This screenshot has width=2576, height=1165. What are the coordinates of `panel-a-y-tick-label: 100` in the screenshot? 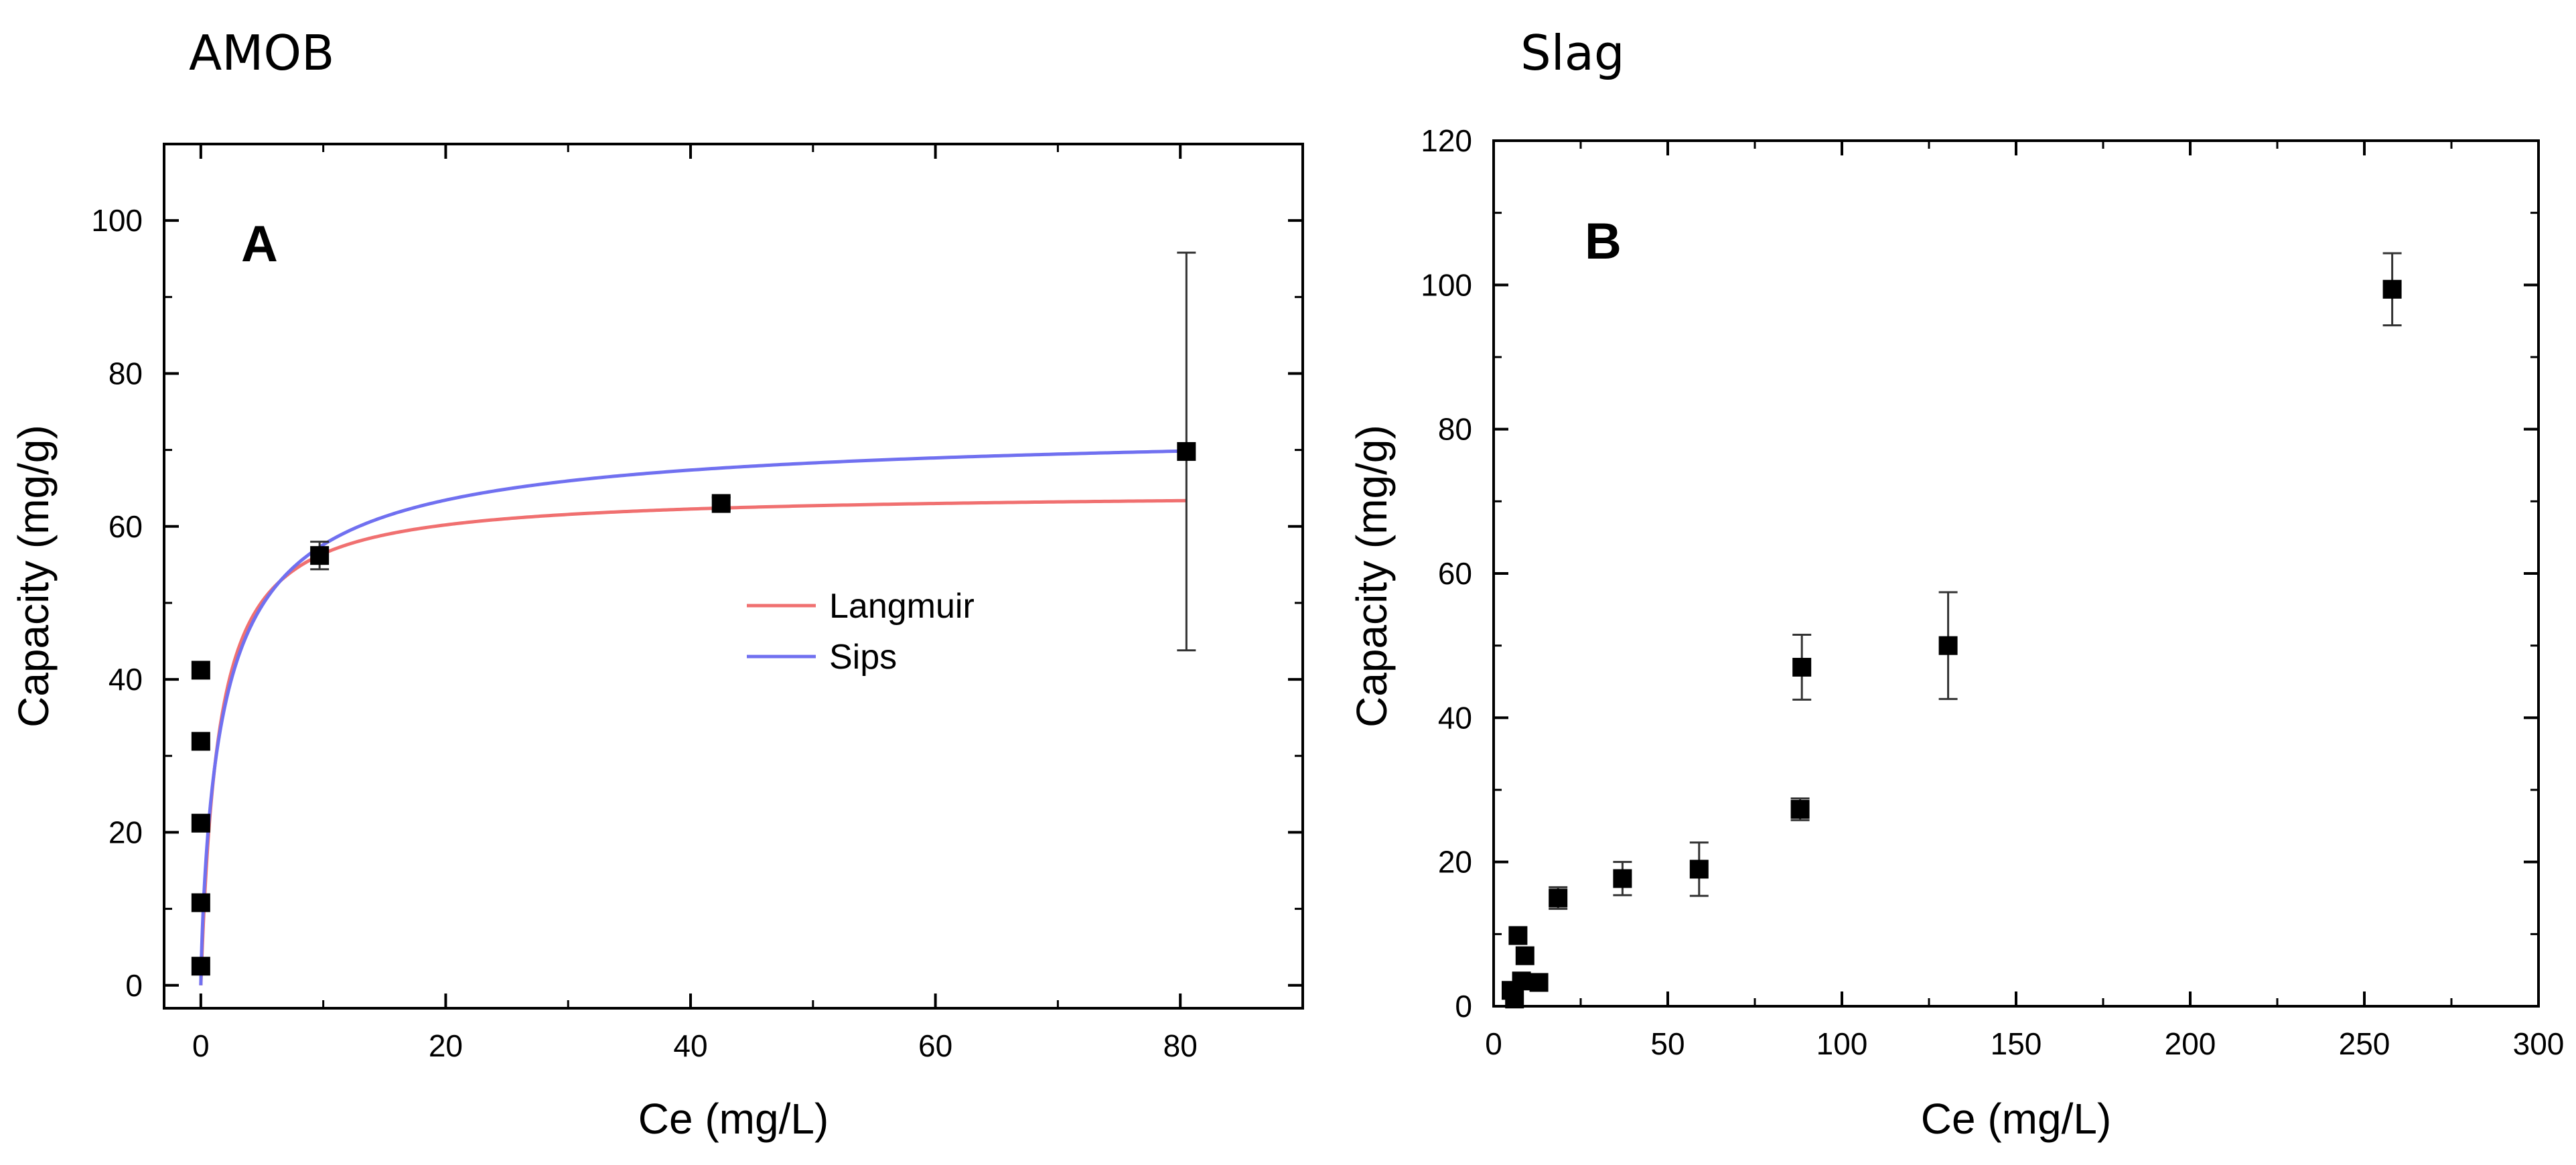 It's located at (117, 220).